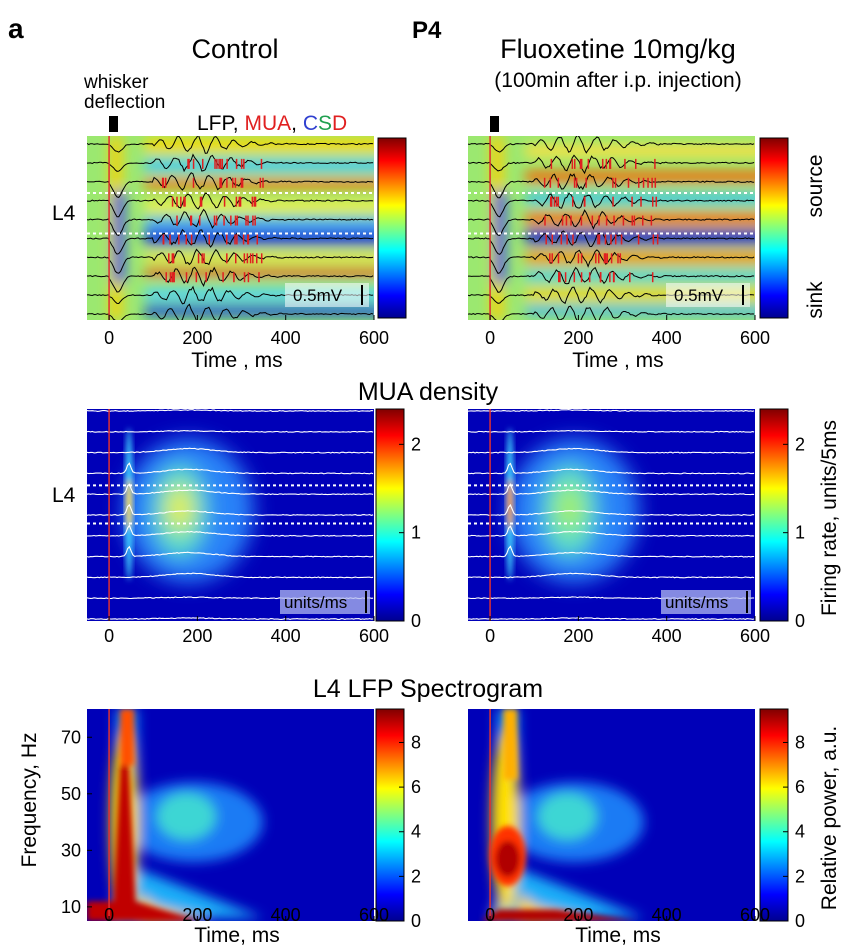  Describe the element at coordinates (627, 331) in the screenshot. I see `csd-x-axis-right: 0 200 400 600` at that location.